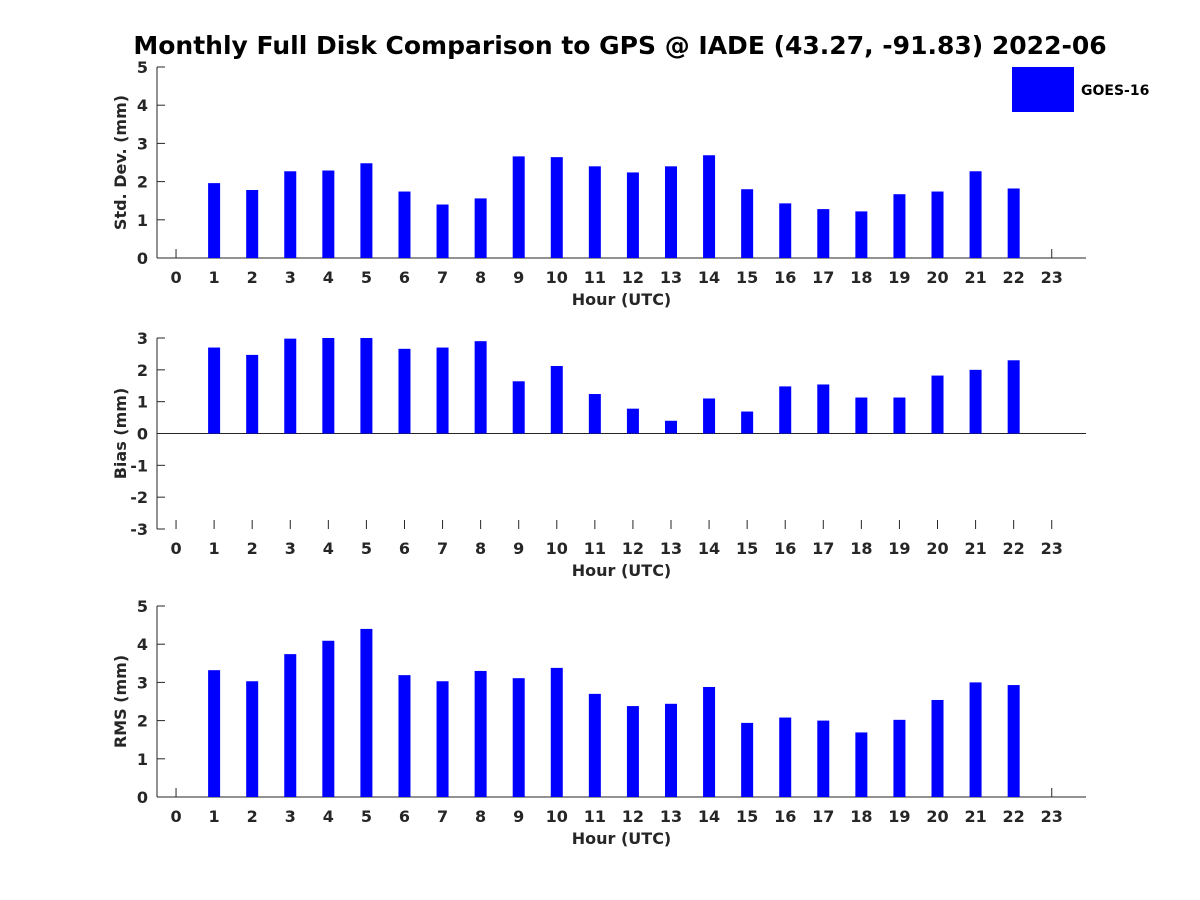  I want to click on bias-x-tick-label: 5, so click(366, 548).